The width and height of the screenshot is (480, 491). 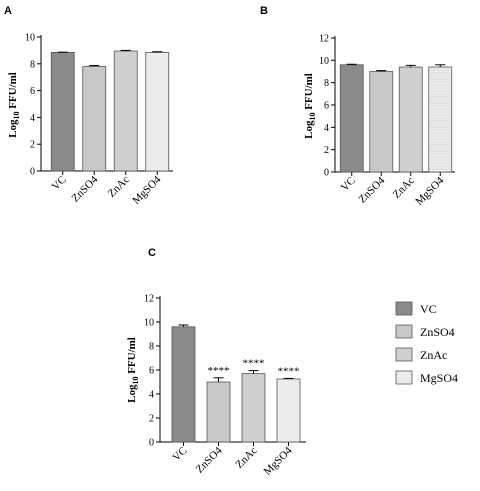 What do you see at coordinates (404, 308) in the screenshot?
I see `legend-swatch-vc` at bounding box center [404, 308].